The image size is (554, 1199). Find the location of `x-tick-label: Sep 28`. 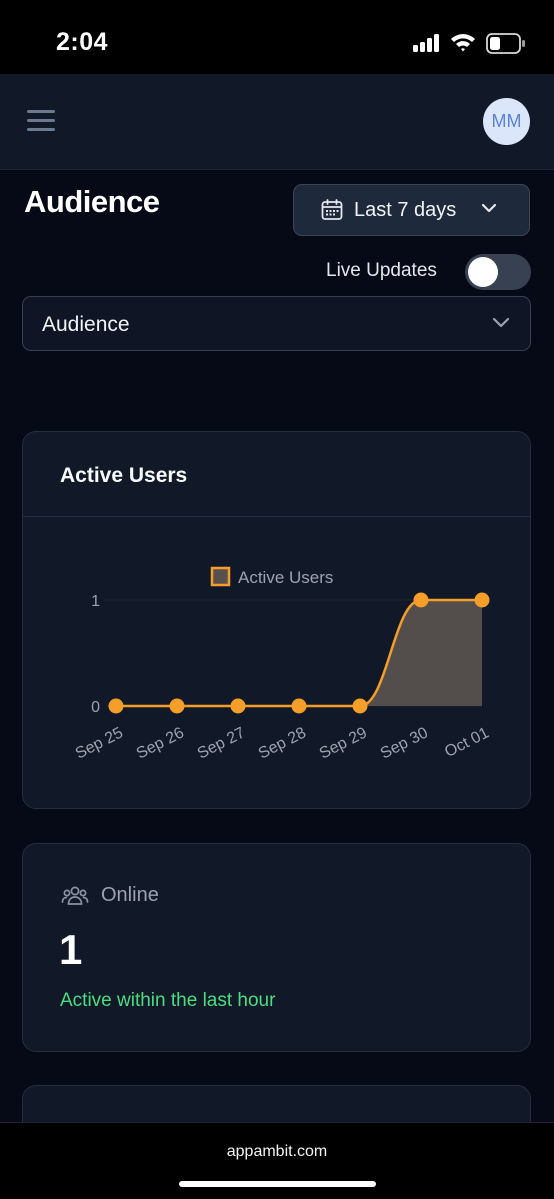

x-tick-label: Sep 28 is located at coordinates (282, 743).